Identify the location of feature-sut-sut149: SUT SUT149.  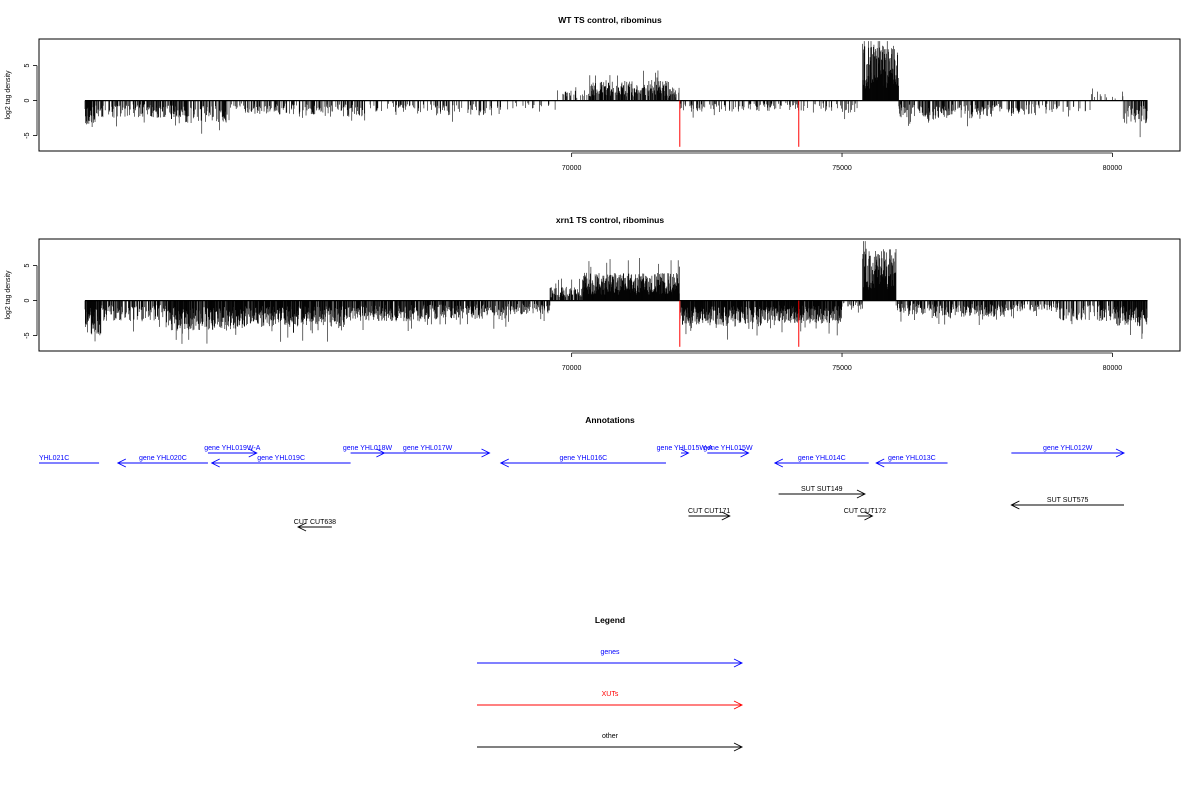
(822, 492).